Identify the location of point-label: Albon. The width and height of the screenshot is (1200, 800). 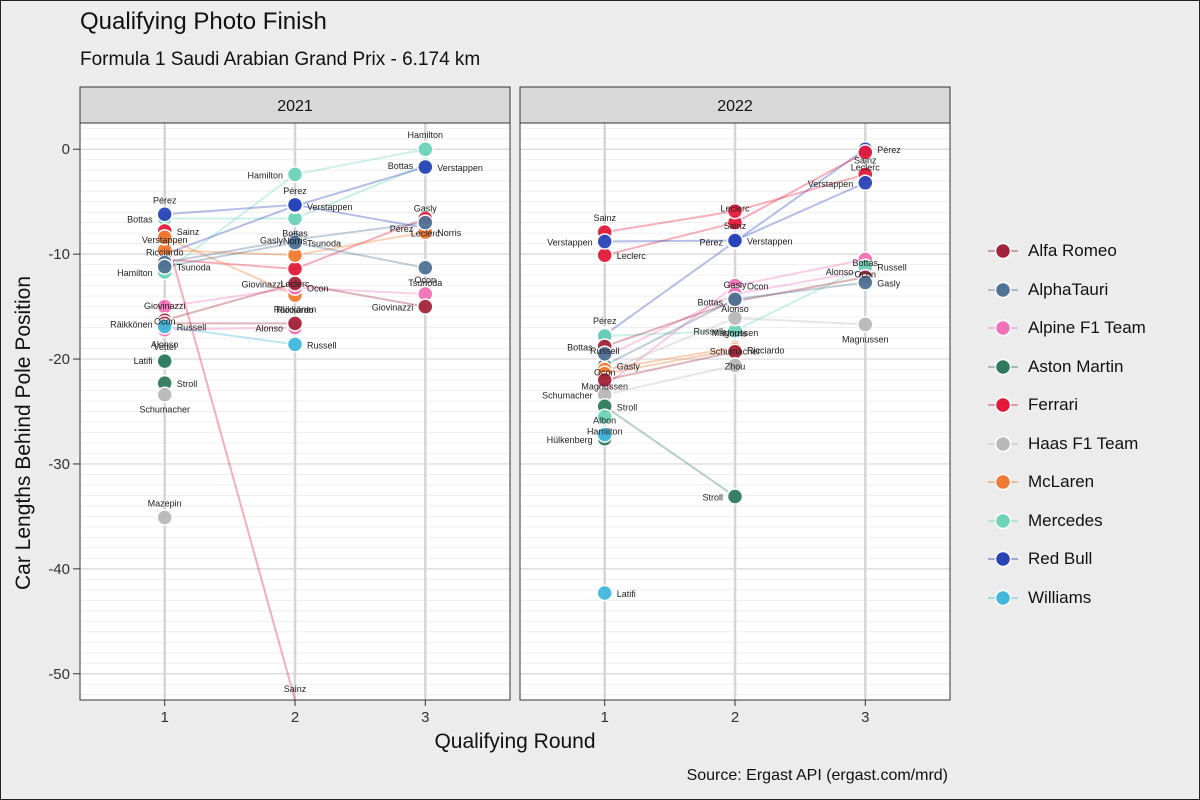
(604, 421).